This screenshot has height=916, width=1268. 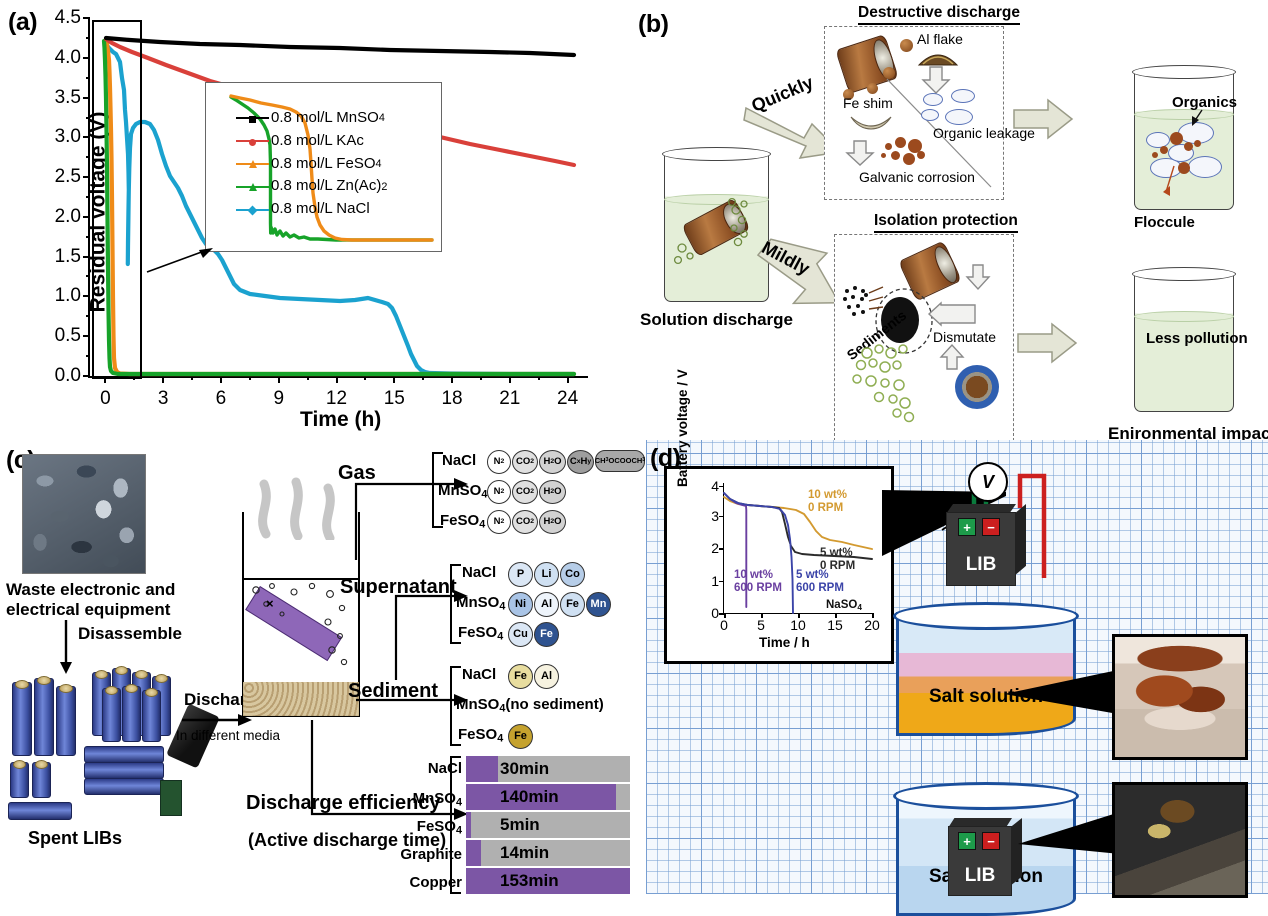 I want to click on efficiency-bracket, so click(x=455, y=825).